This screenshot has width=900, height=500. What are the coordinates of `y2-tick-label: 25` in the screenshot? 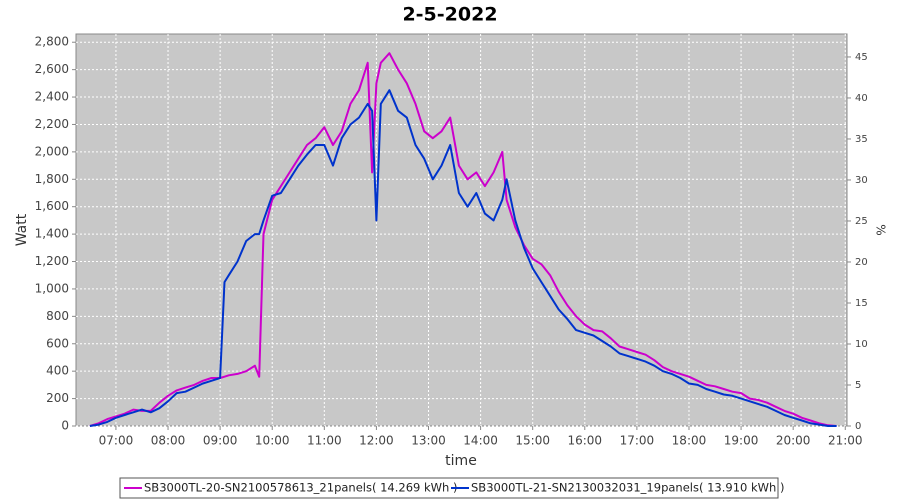 It's located at (861, 221).